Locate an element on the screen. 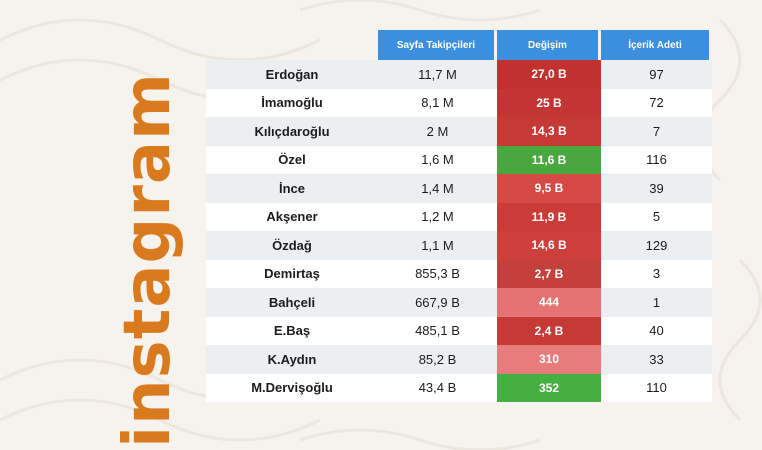  table-row: E.Baş 485,1 B 2,4 B 40 is located at coordinates (459, 330).